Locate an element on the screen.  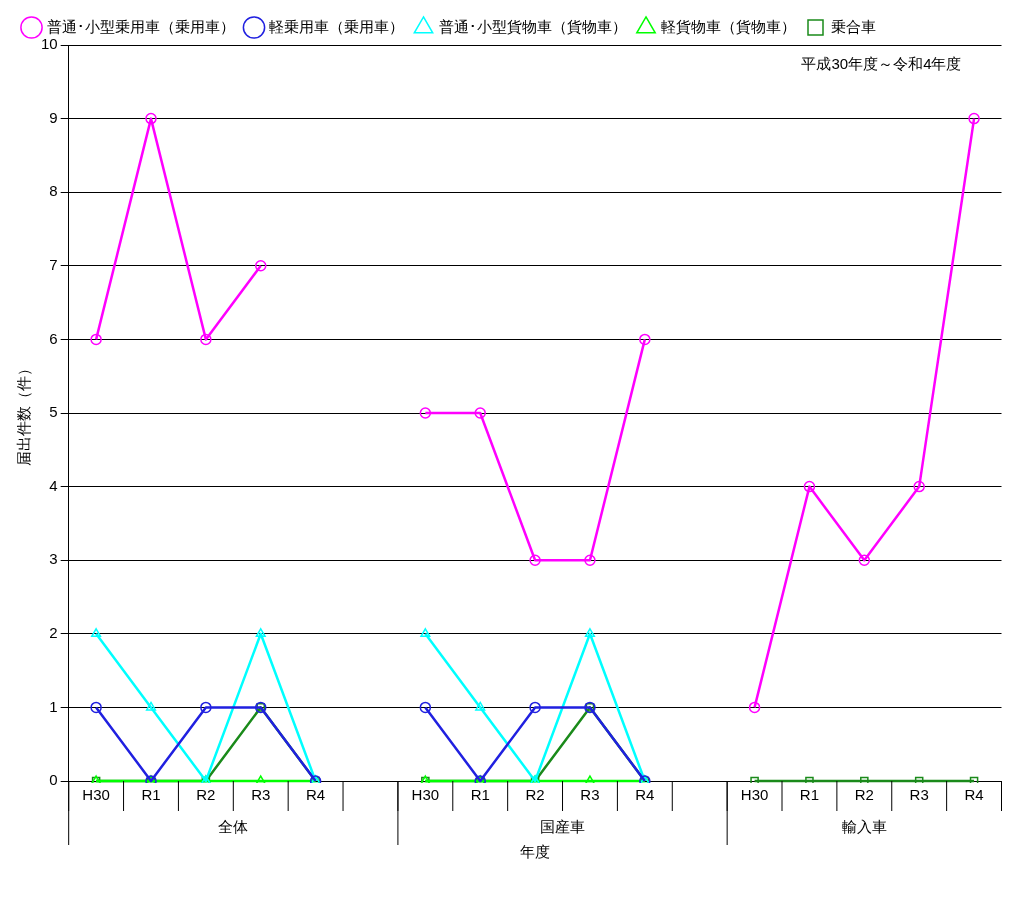
legend-label: 普通･小型貨物車（貨物車） is located at coordinates (532, 26).